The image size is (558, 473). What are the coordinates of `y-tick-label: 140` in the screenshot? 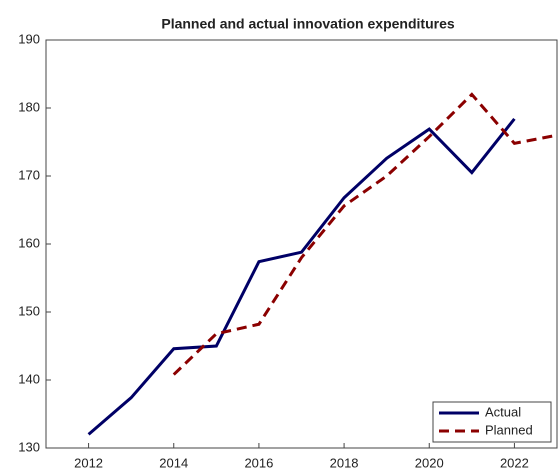 It's located at (29, 378).